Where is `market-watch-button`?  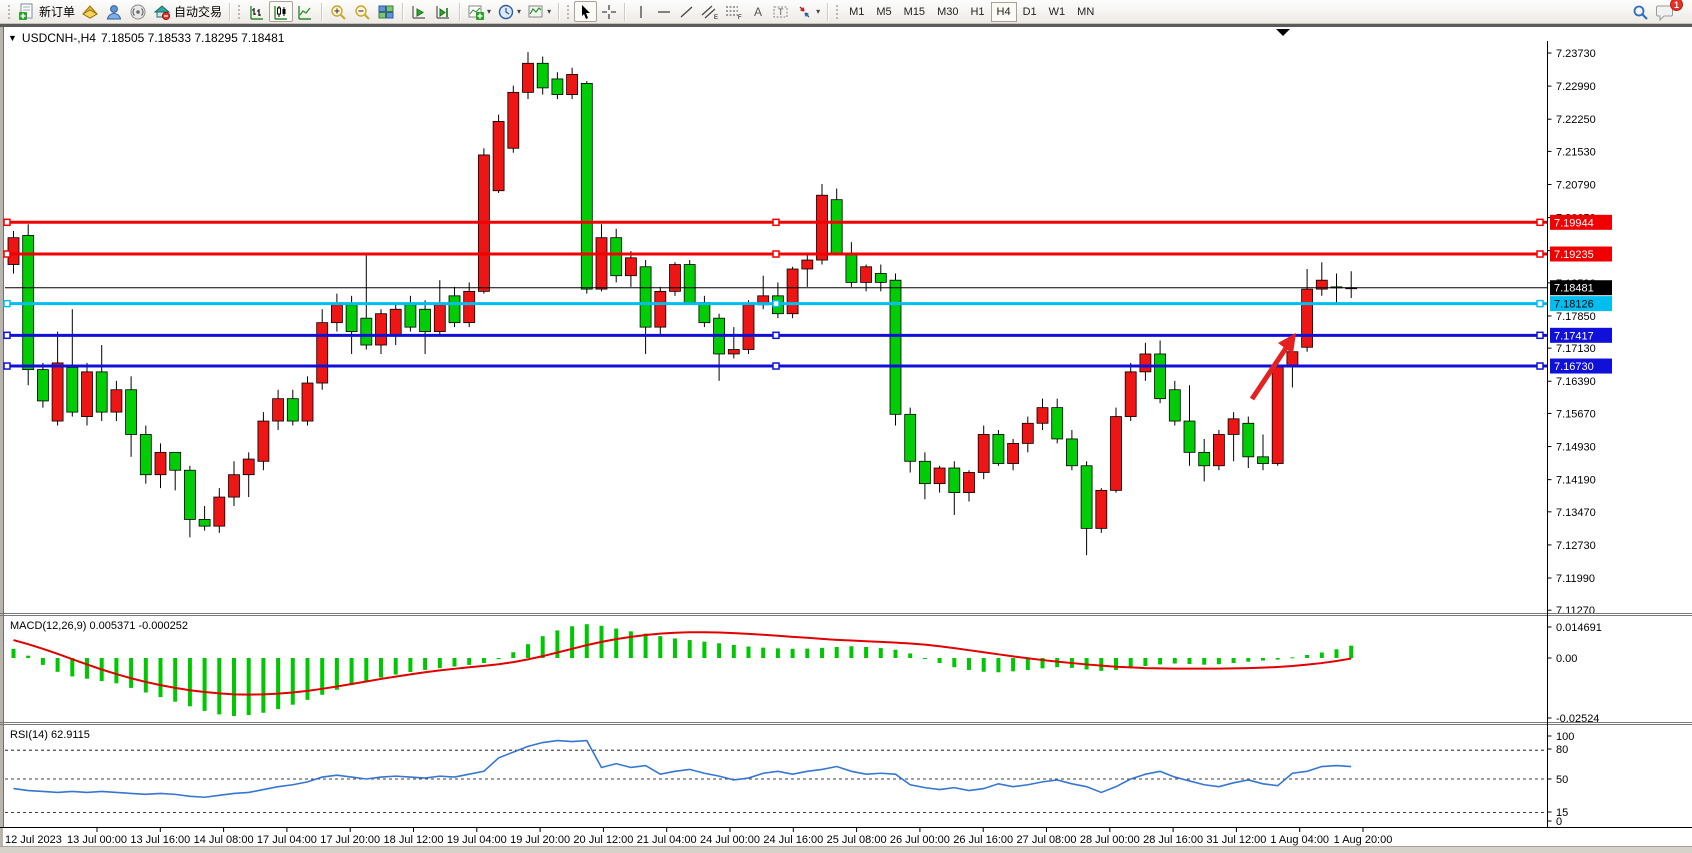
market-watch-button is located at coordinates (90, 11).